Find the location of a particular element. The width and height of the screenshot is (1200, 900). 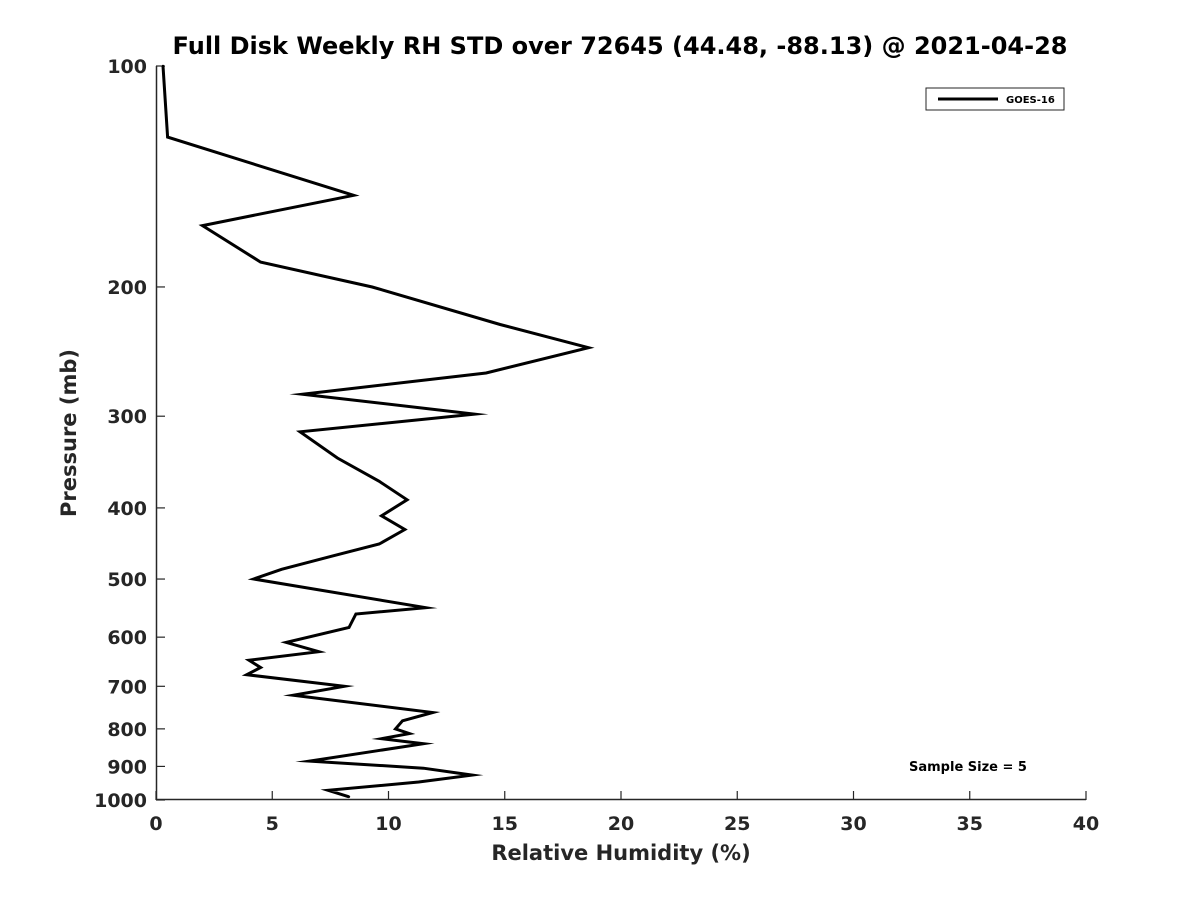

sample-size-annotation: Sample Size = 5 is located at coordinates (968, 767).